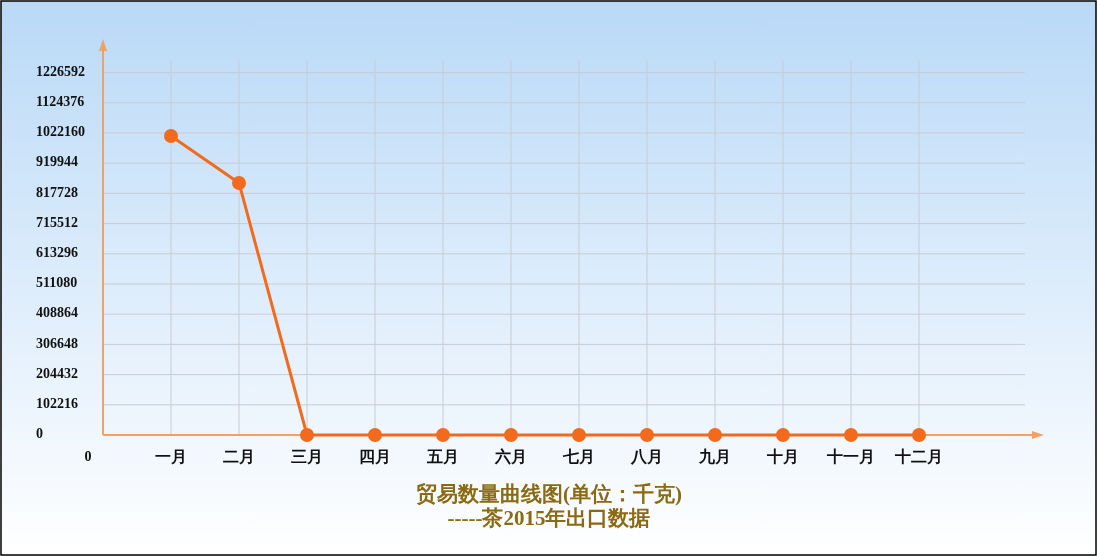 The height and width of the screenshot is (556, 1097). I want to click on x-tick-label: 七月, so click(578, 456).